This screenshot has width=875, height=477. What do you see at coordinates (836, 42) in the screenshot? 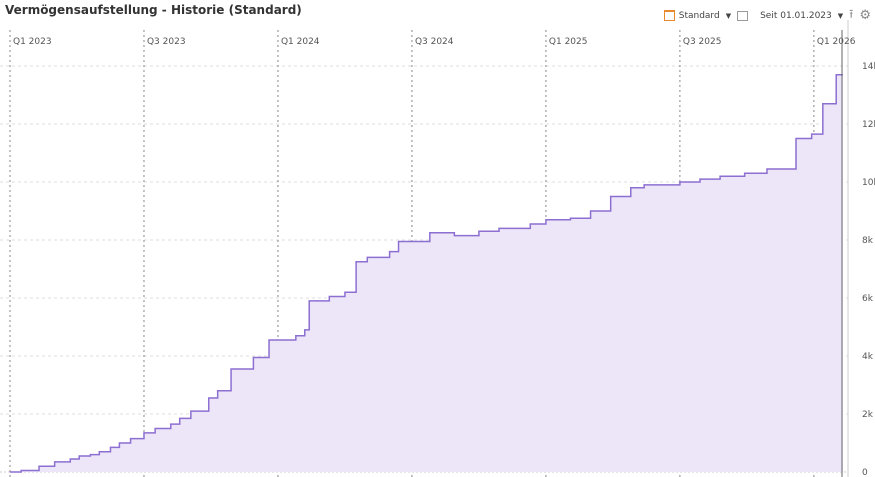
I see `x-tick-label: Q1 2026` at bounding box center [836, 42].